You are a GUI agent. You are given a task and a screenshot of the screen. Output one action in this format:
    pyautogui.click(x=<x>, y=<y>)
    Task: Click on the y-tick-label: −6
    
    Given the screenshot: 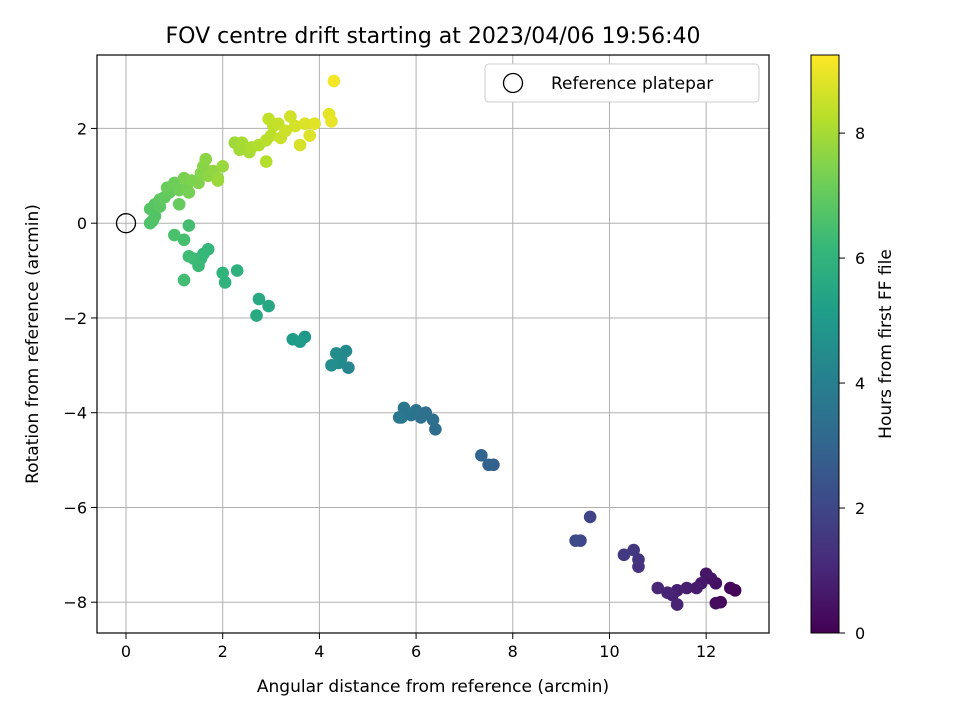 What is the action you would take?
    pyautogui.click(x=75, y=507)
    